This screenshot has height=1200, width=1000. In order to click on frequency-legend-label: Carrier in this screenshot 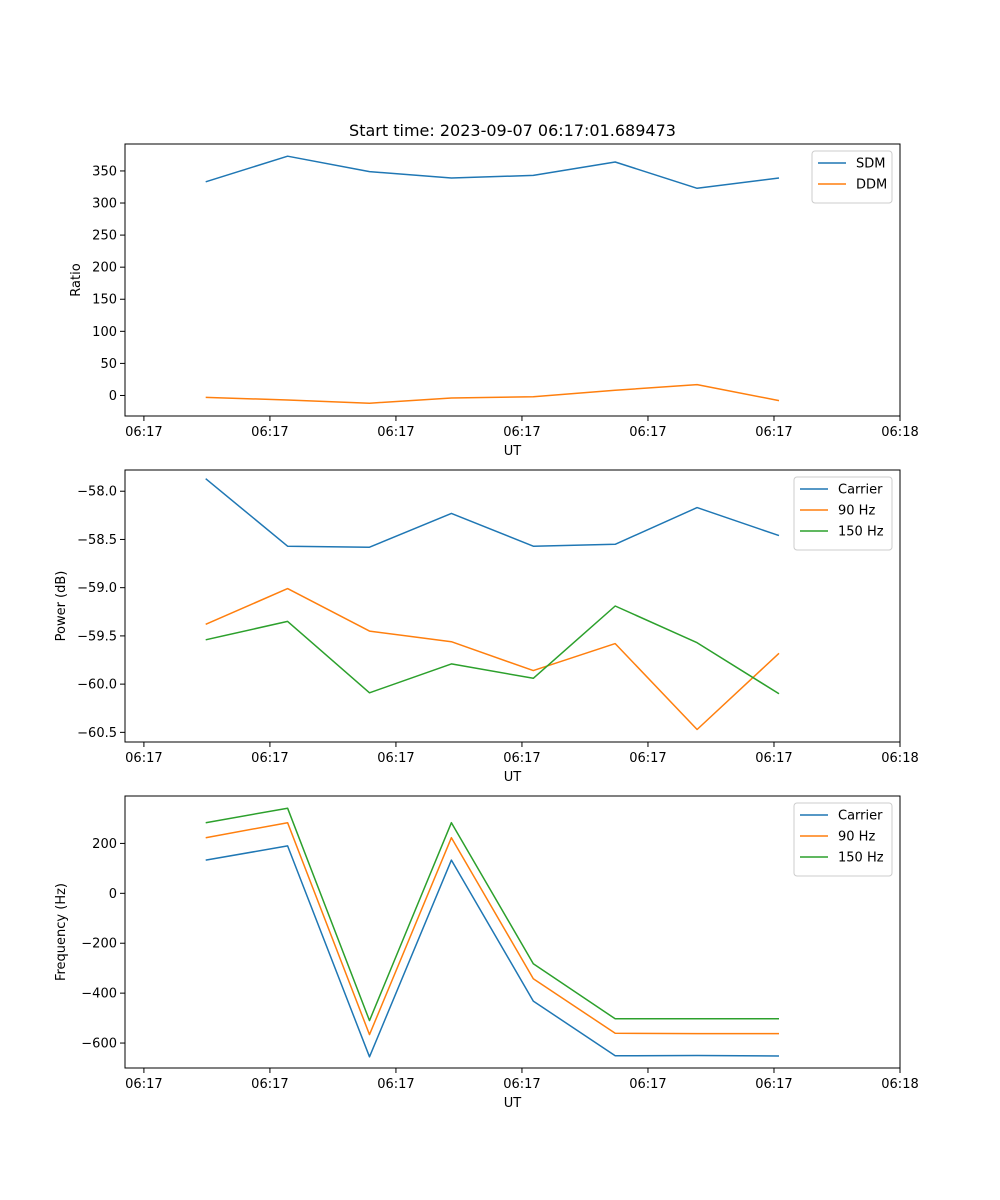, I will do `click(860, 816)`.